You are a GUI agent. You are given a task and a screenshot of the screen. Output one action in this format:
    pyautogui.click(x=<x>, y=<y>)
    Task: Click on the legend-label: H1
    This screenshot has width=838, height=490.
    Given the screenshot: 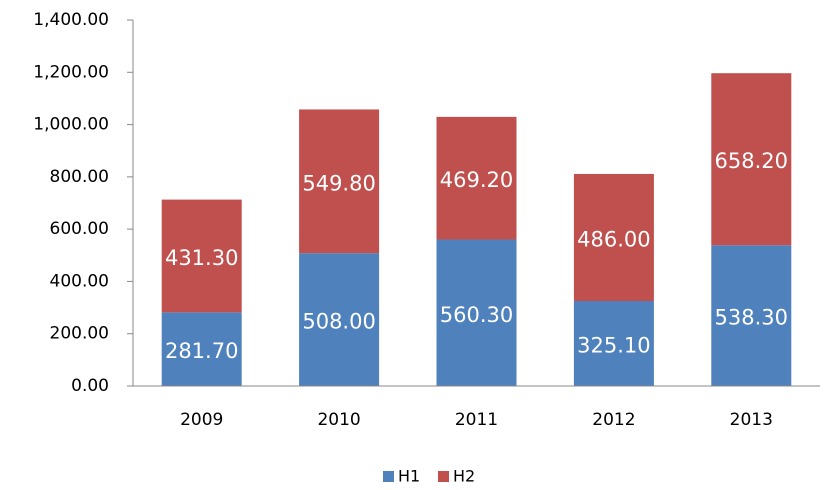 What is the action you would take?
    pyautogui.click(x=409, y=476)
    